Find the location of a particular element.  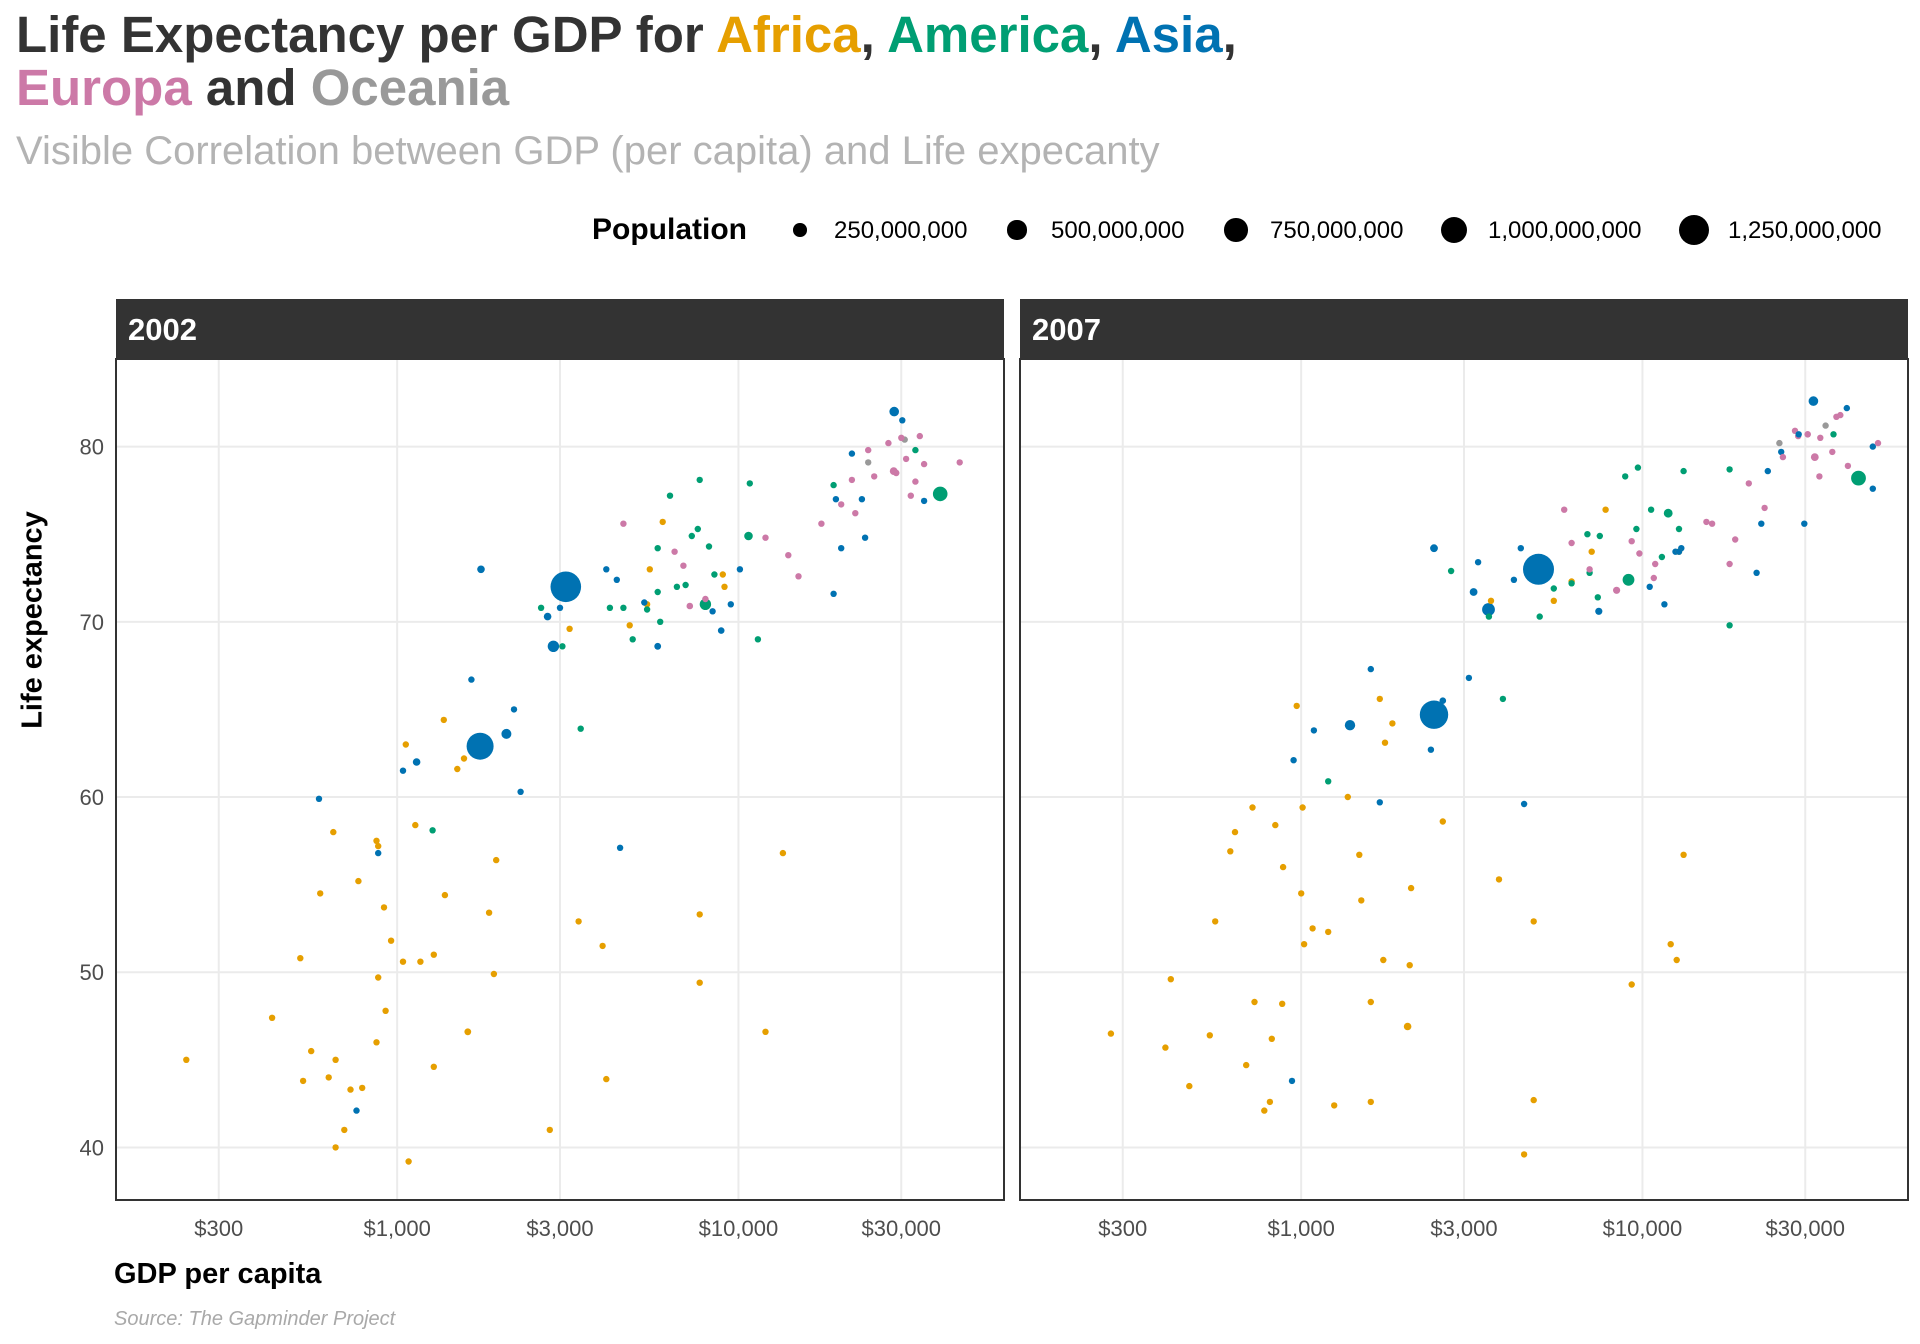

x-tick-label: $10,000 is located at coordinates (1643, 1228).